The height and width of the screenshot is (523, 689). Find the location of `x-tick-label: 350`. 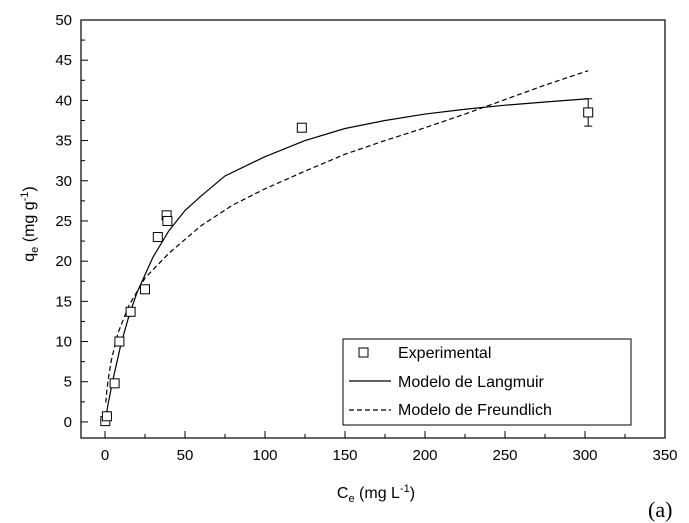

x-tick-label: 350 is located at coordinates (664, 455).